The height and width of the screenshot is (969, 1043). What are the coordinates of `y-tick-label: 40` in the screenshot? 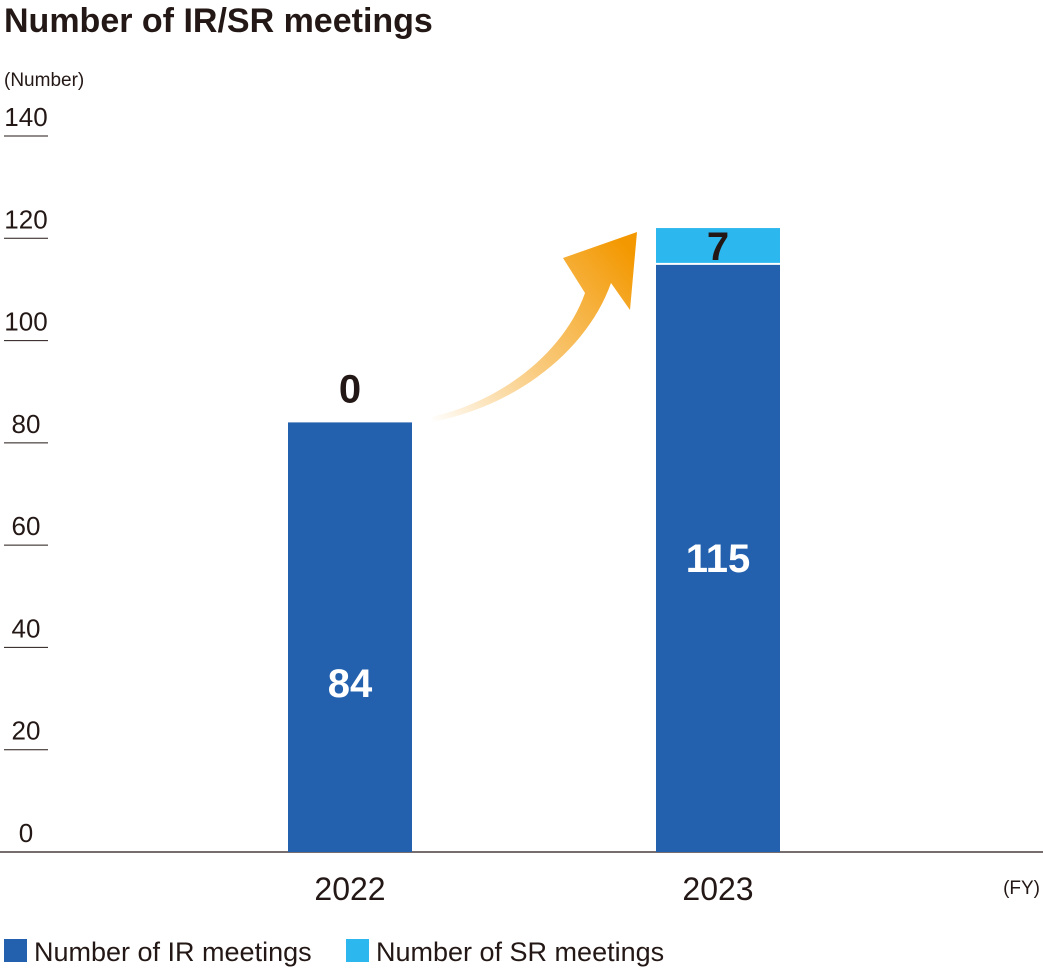 It's located at (26, 628).